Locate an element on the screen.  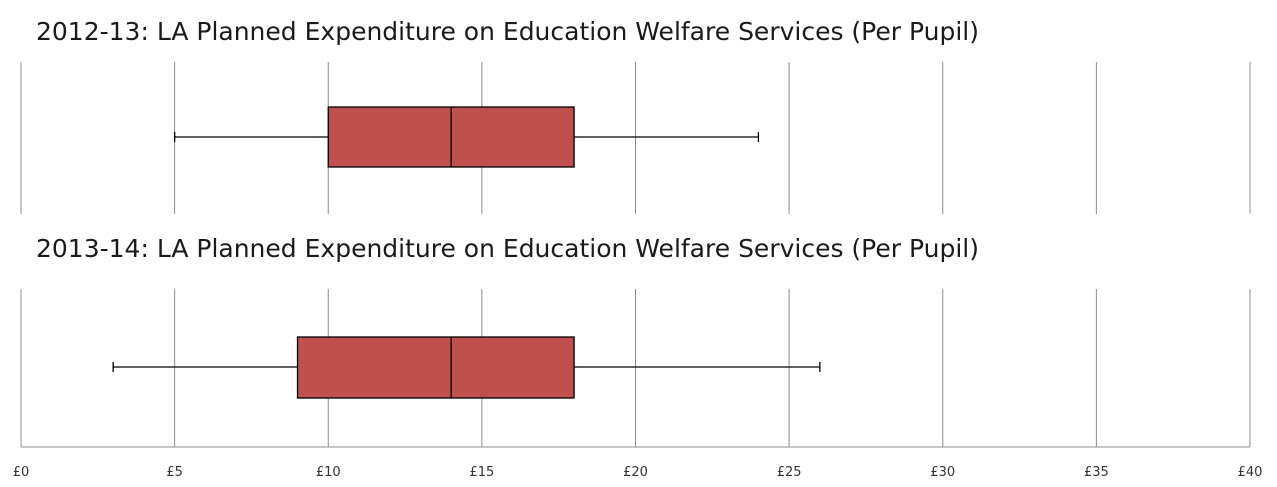
x-tick-label: £0 is located at coordinates (21, 472).